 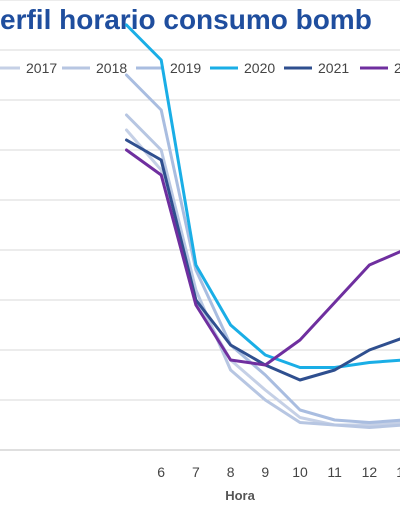 What do you see at coordinates (370, 472) in the screenshot?
I see `x-tick-label: 12` at bounding box center [370, 472].